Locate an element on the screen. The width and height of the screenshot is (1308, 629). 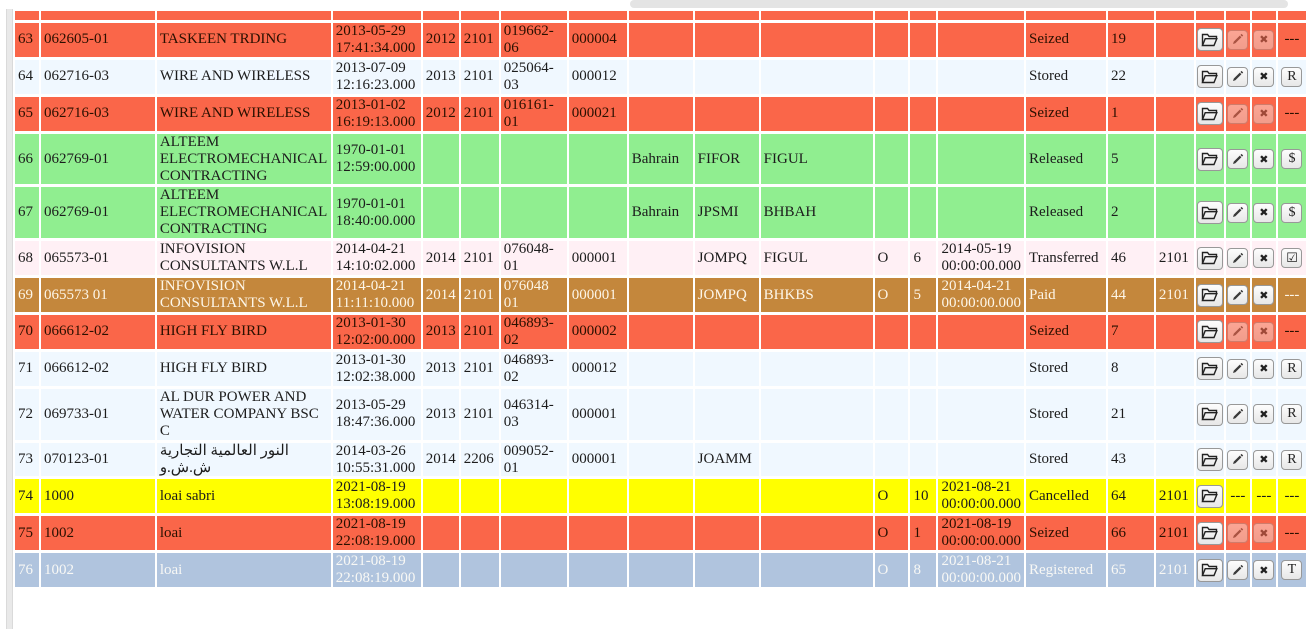
cell-num: 70 is located at coordinates (27, 332).